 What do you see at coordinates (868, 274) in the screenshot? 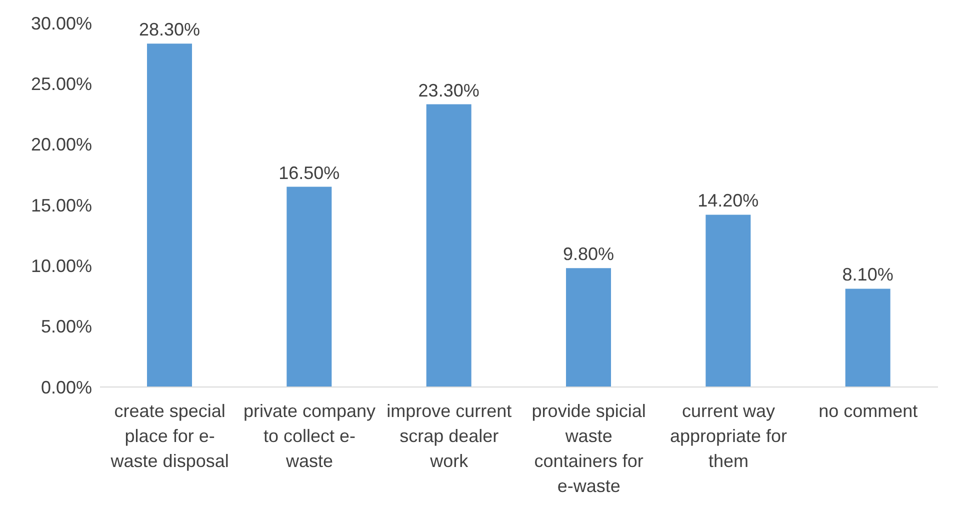
I see `data-label: 8.10%` at bounding box center [868, 274].